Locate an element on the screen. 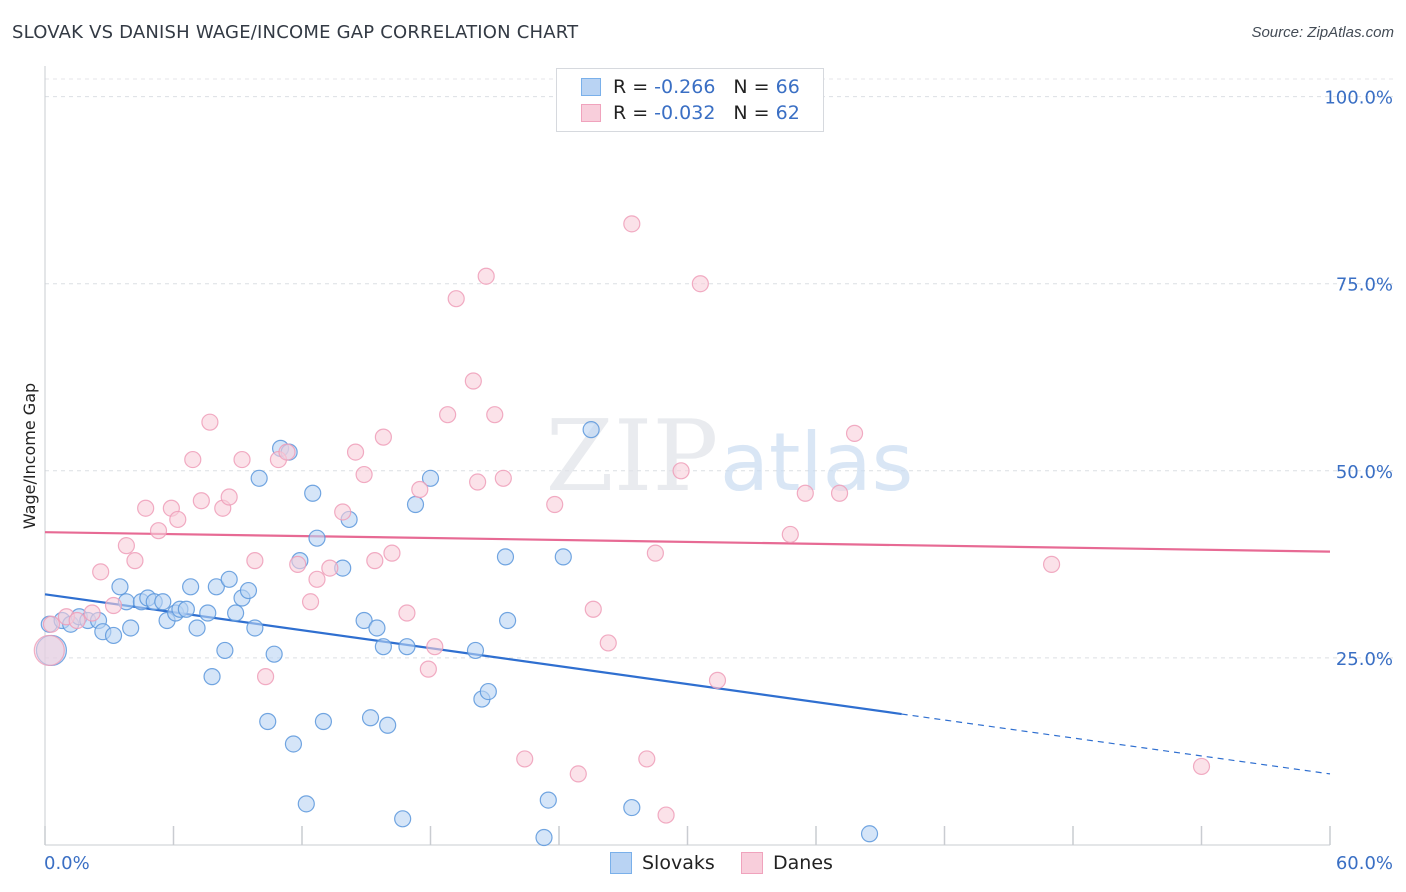  r-value: -0.266 is located at coordinates (685, 87).